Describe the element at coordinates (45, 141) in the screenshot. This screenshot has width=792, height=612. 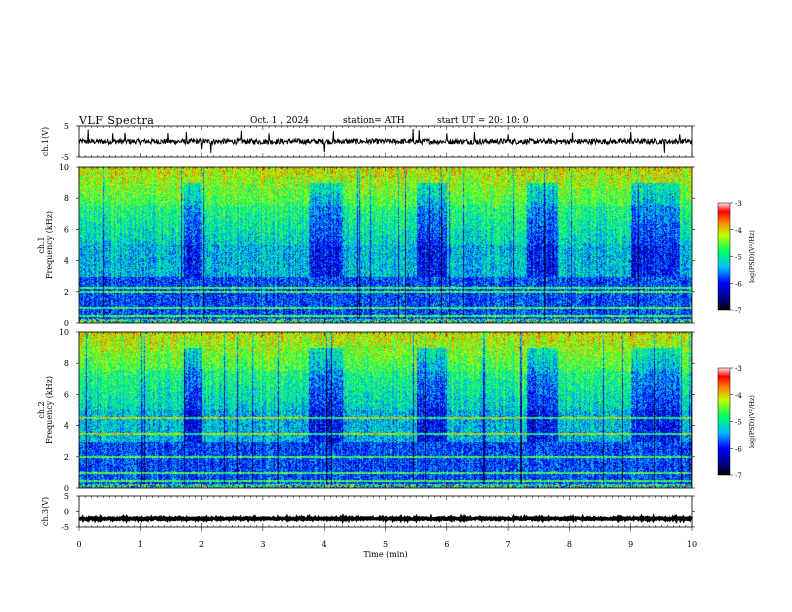
I see `y-axis-label: ch.1(V)` at that location.